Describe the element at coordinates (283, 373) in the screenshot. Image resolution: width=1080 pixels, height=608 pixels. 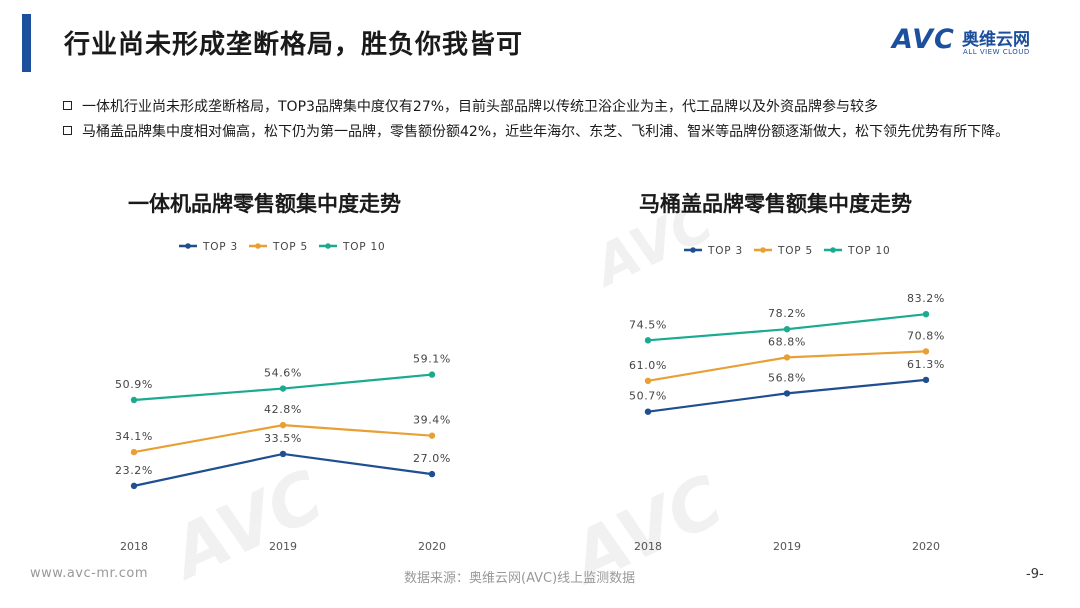
I see `data-label-top-10-left: 54.6%` at that location.